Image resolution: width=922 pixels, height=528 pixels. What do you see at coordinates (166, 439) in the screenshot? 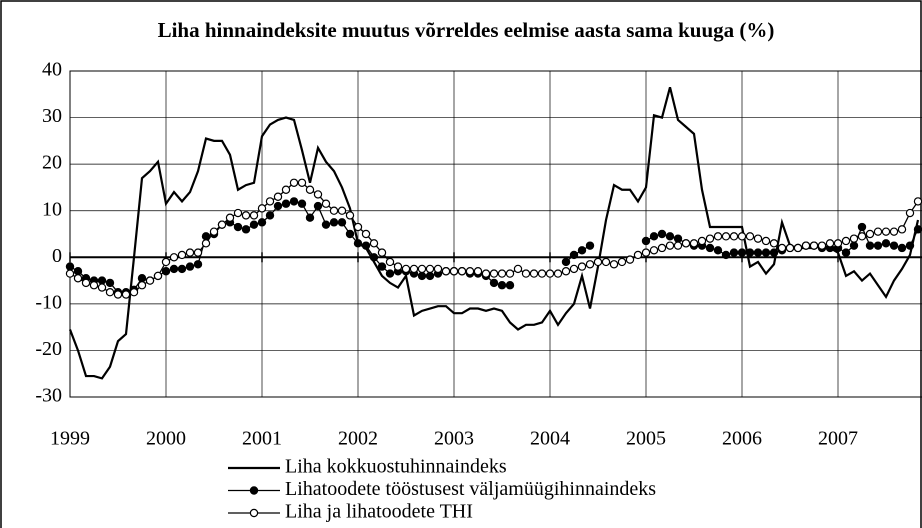
I see `x-tick-label: 2000` at bounding box center [166, 439].